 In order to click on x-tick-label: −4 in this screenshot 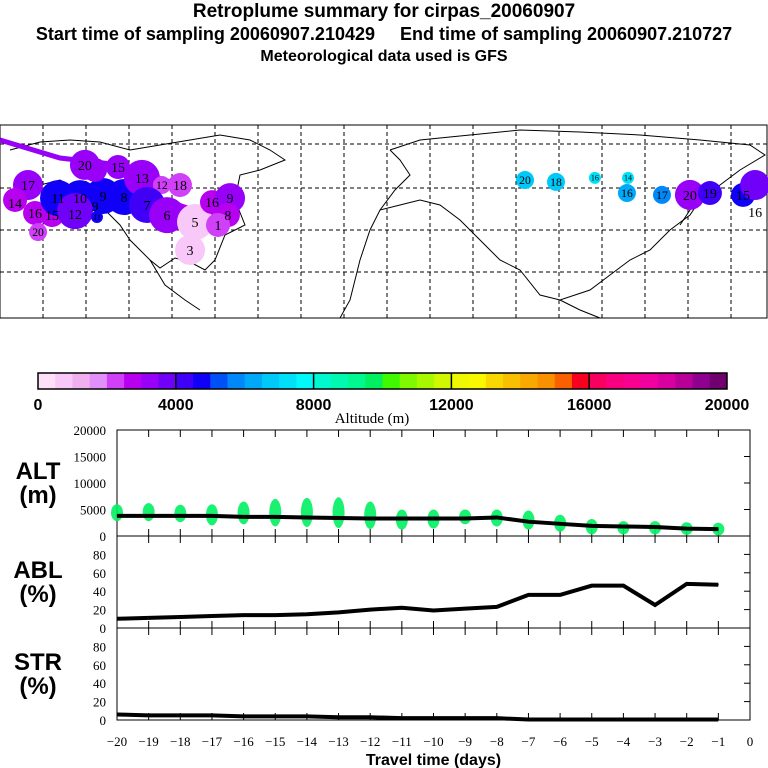, I will do `click(623, 741)`.